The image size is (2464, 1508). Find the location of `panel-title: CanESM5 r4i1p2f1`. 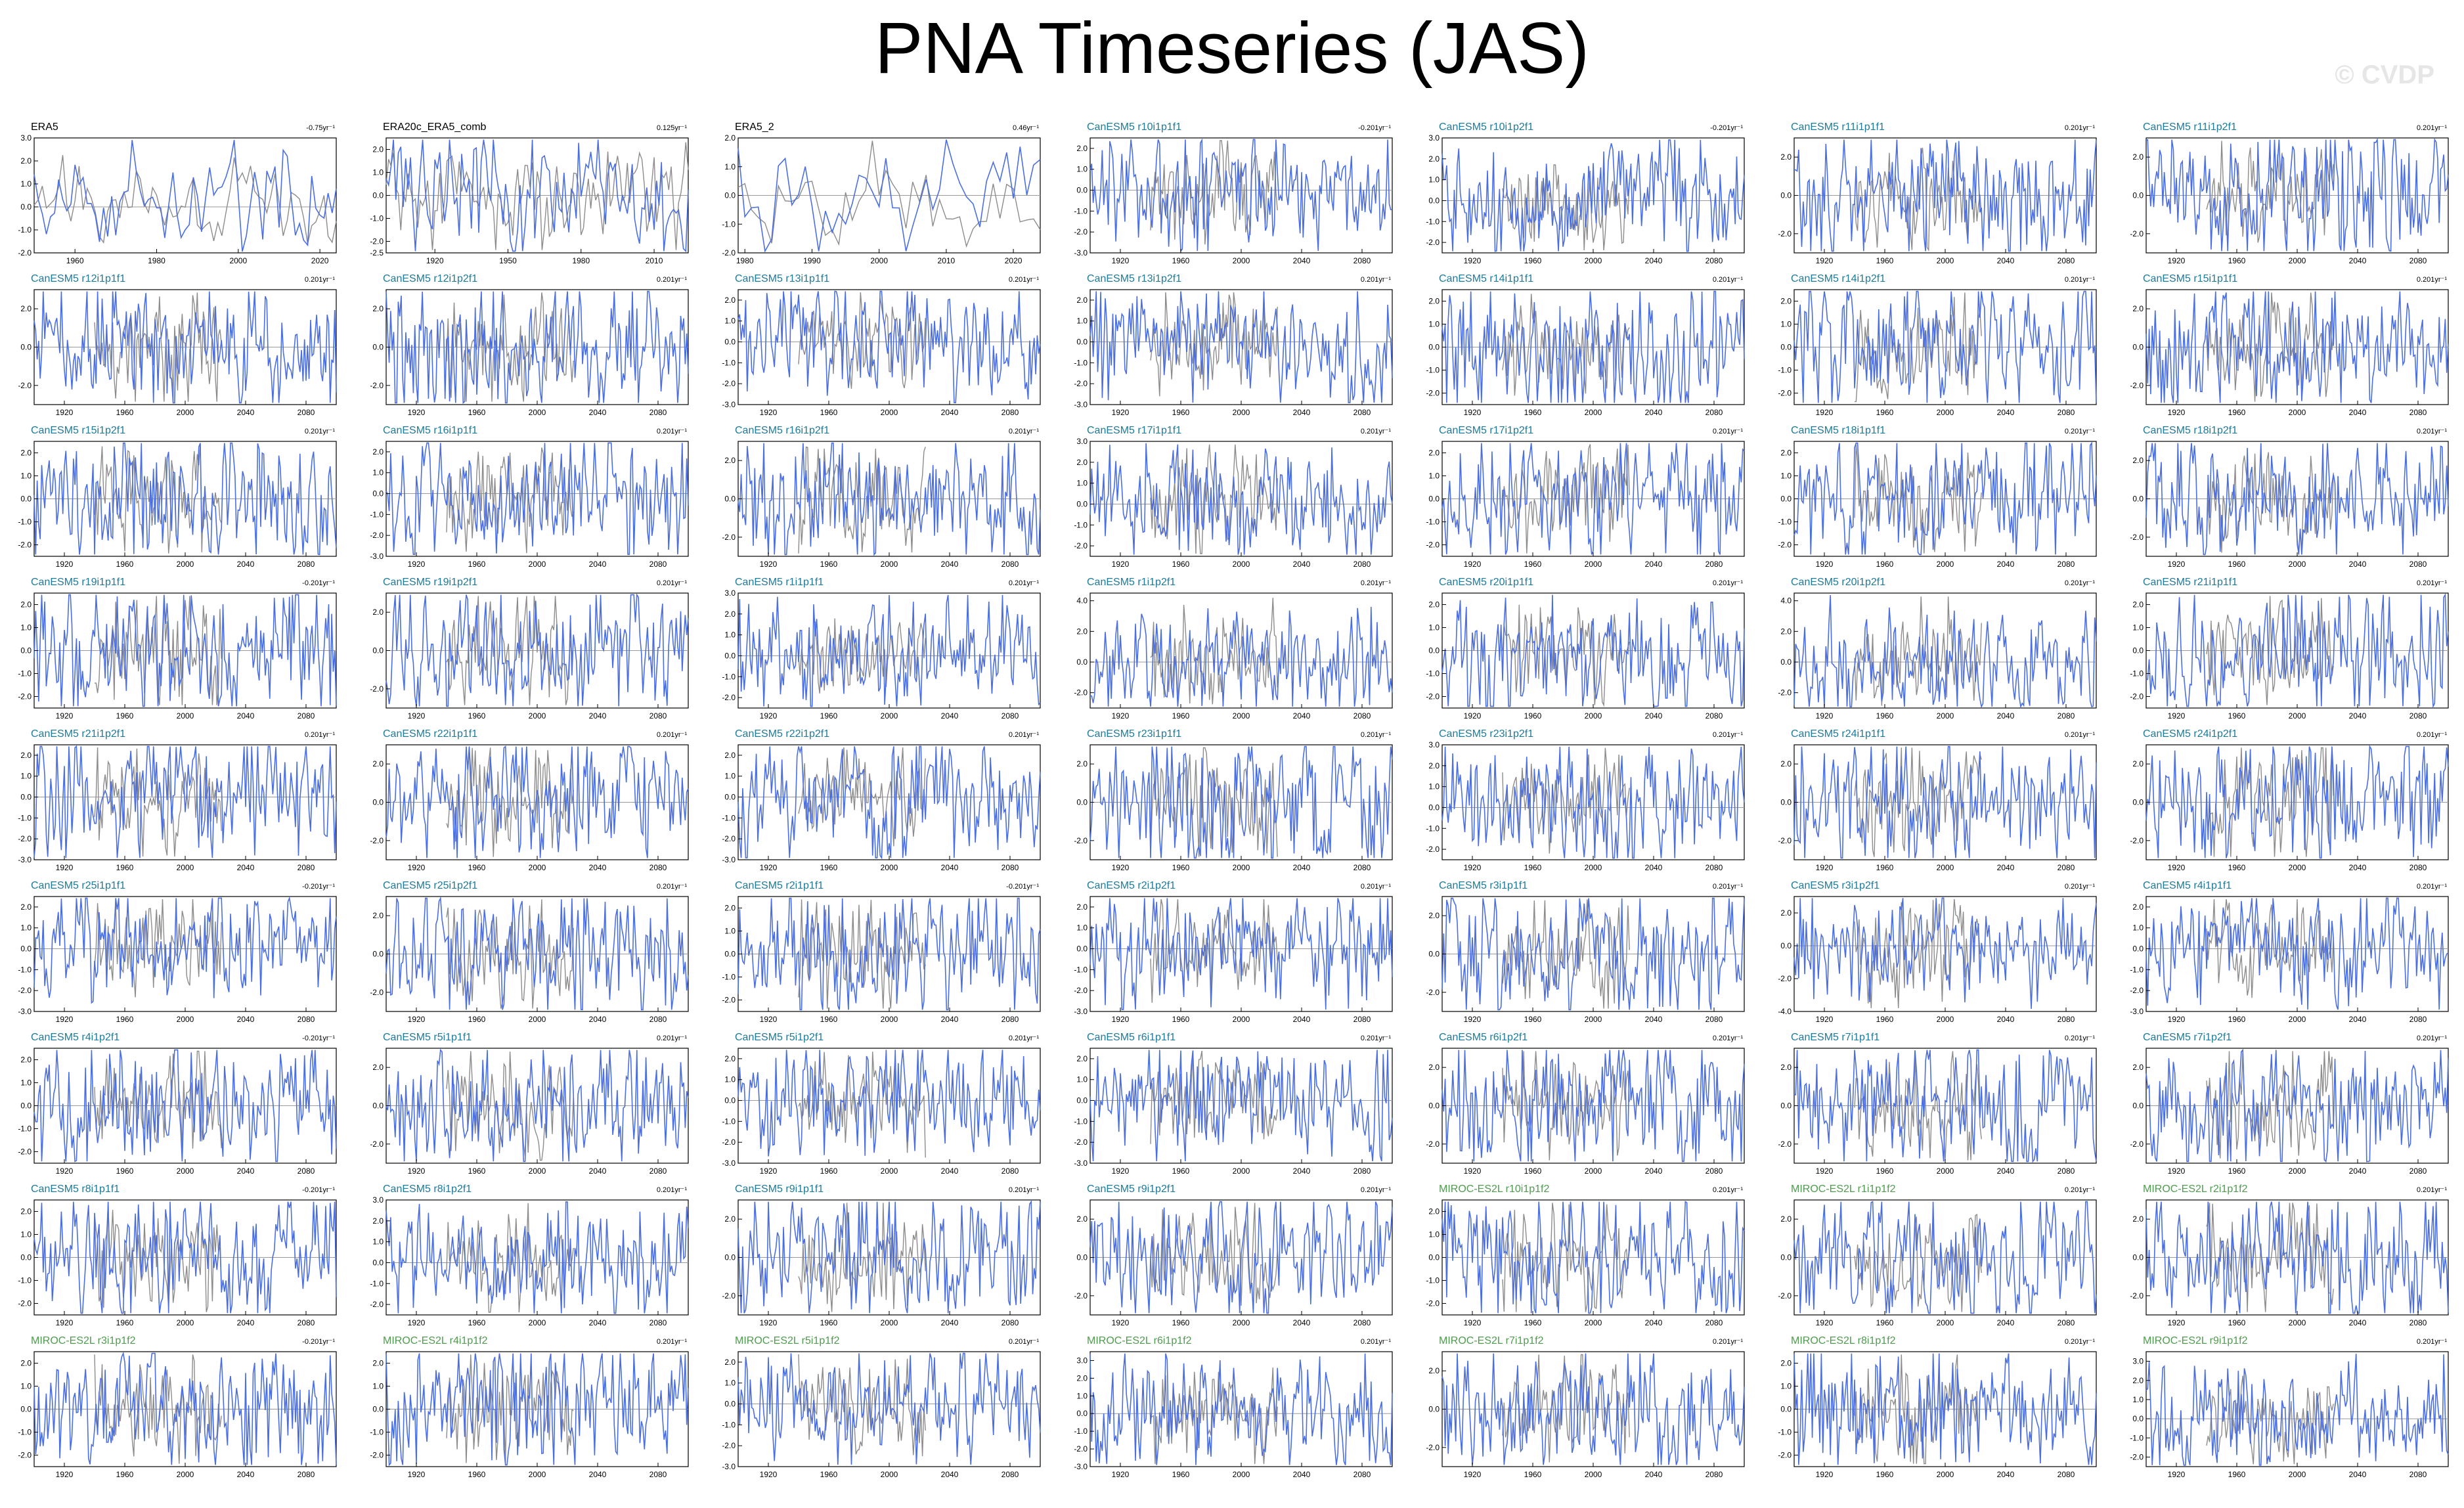

panel-title: CanESM5 r4i1p2f1 is located at coordinates (75, 1037).